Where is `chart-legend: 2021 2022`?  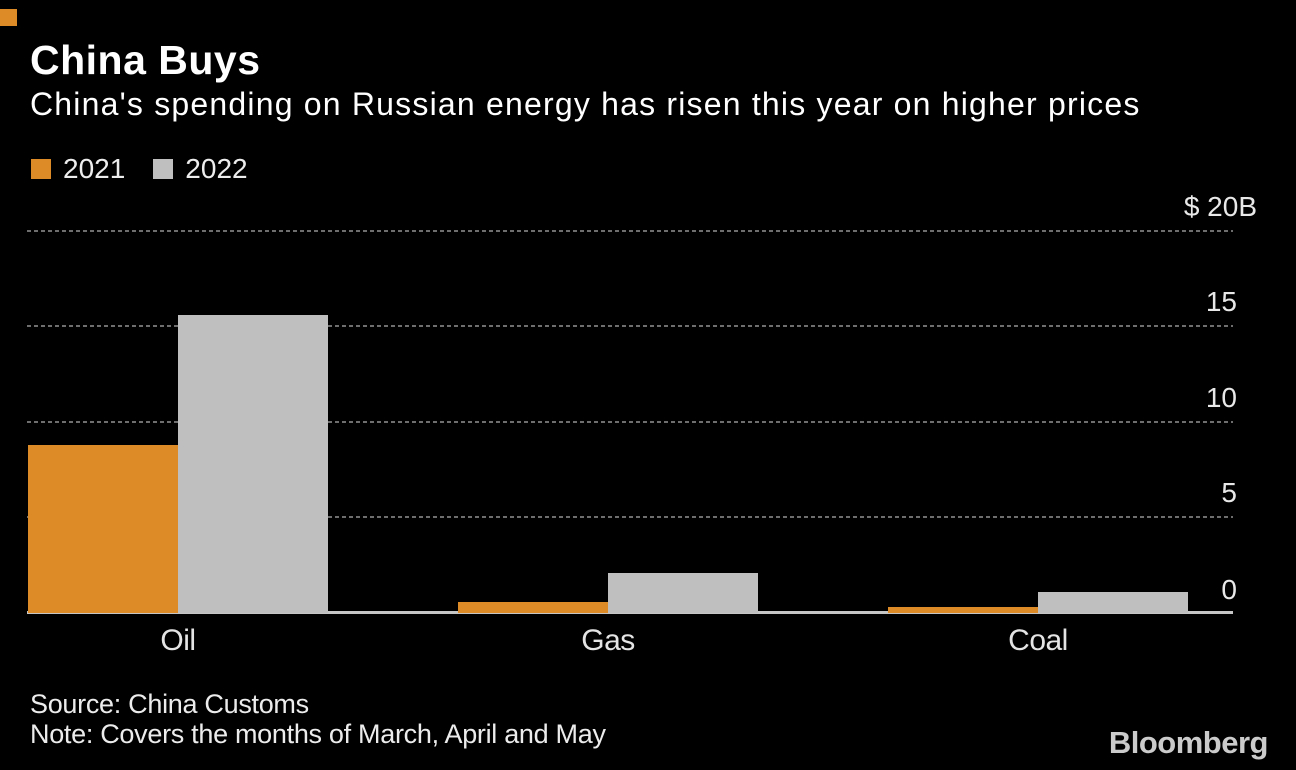
chart-legend: 2021 2022 is located at coordinates (139, 169).